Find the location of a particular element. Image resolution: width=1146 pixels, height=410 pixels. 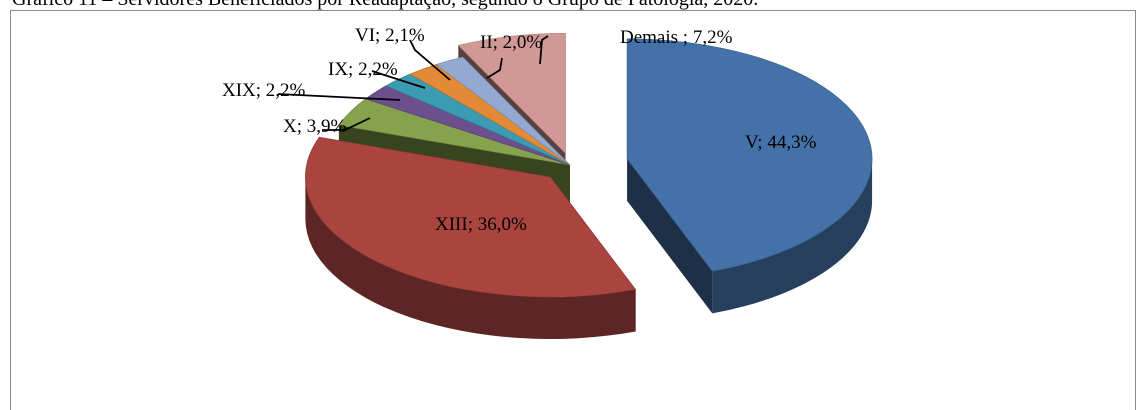

data-label-demais: Demais ; 7,2% is located at coordinates (676, 37).